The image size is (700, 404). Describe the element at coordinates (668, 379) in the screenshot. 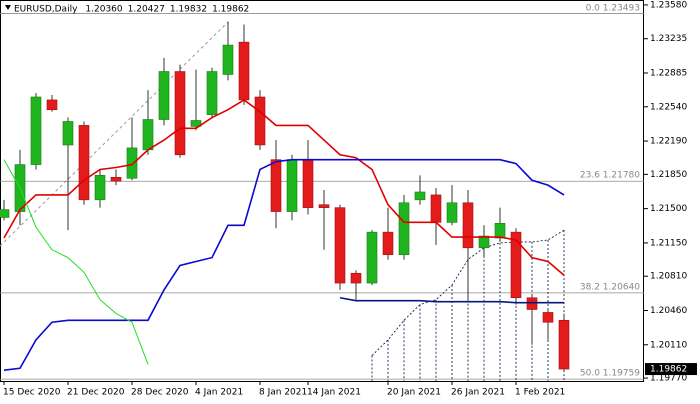

I see `y-tick-label: 1.19770` at that location.